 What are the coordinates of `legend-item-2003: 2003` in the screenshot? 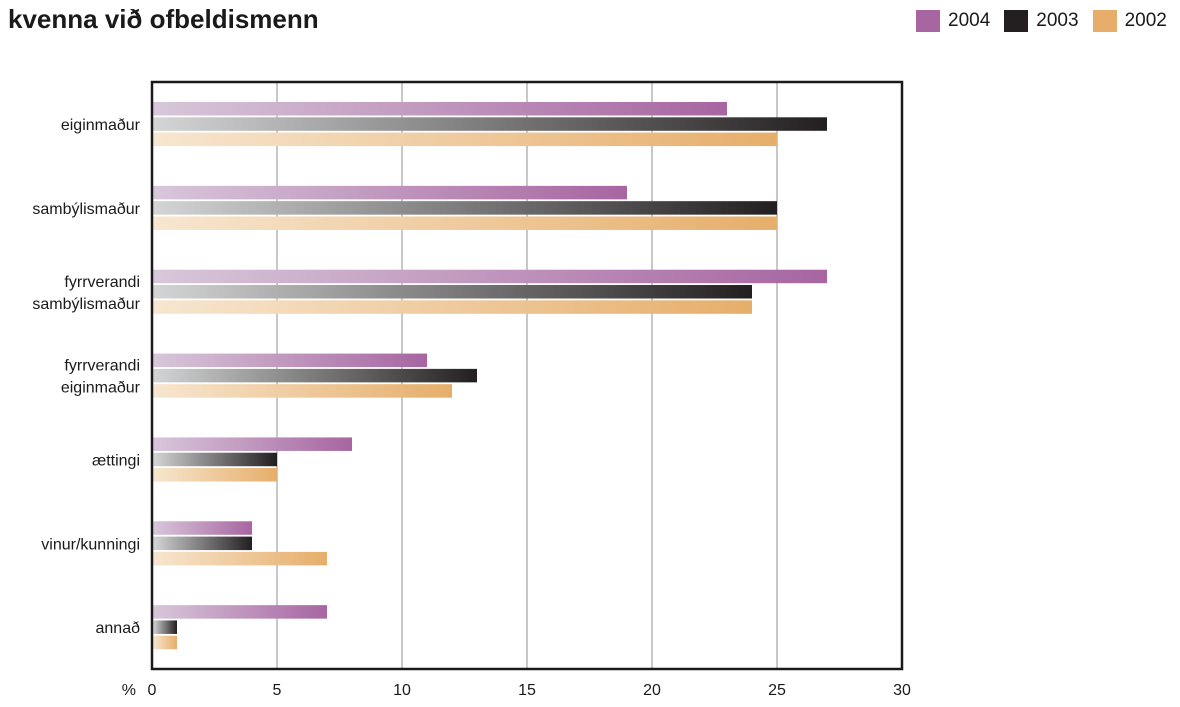 It's located at (1041, 21).